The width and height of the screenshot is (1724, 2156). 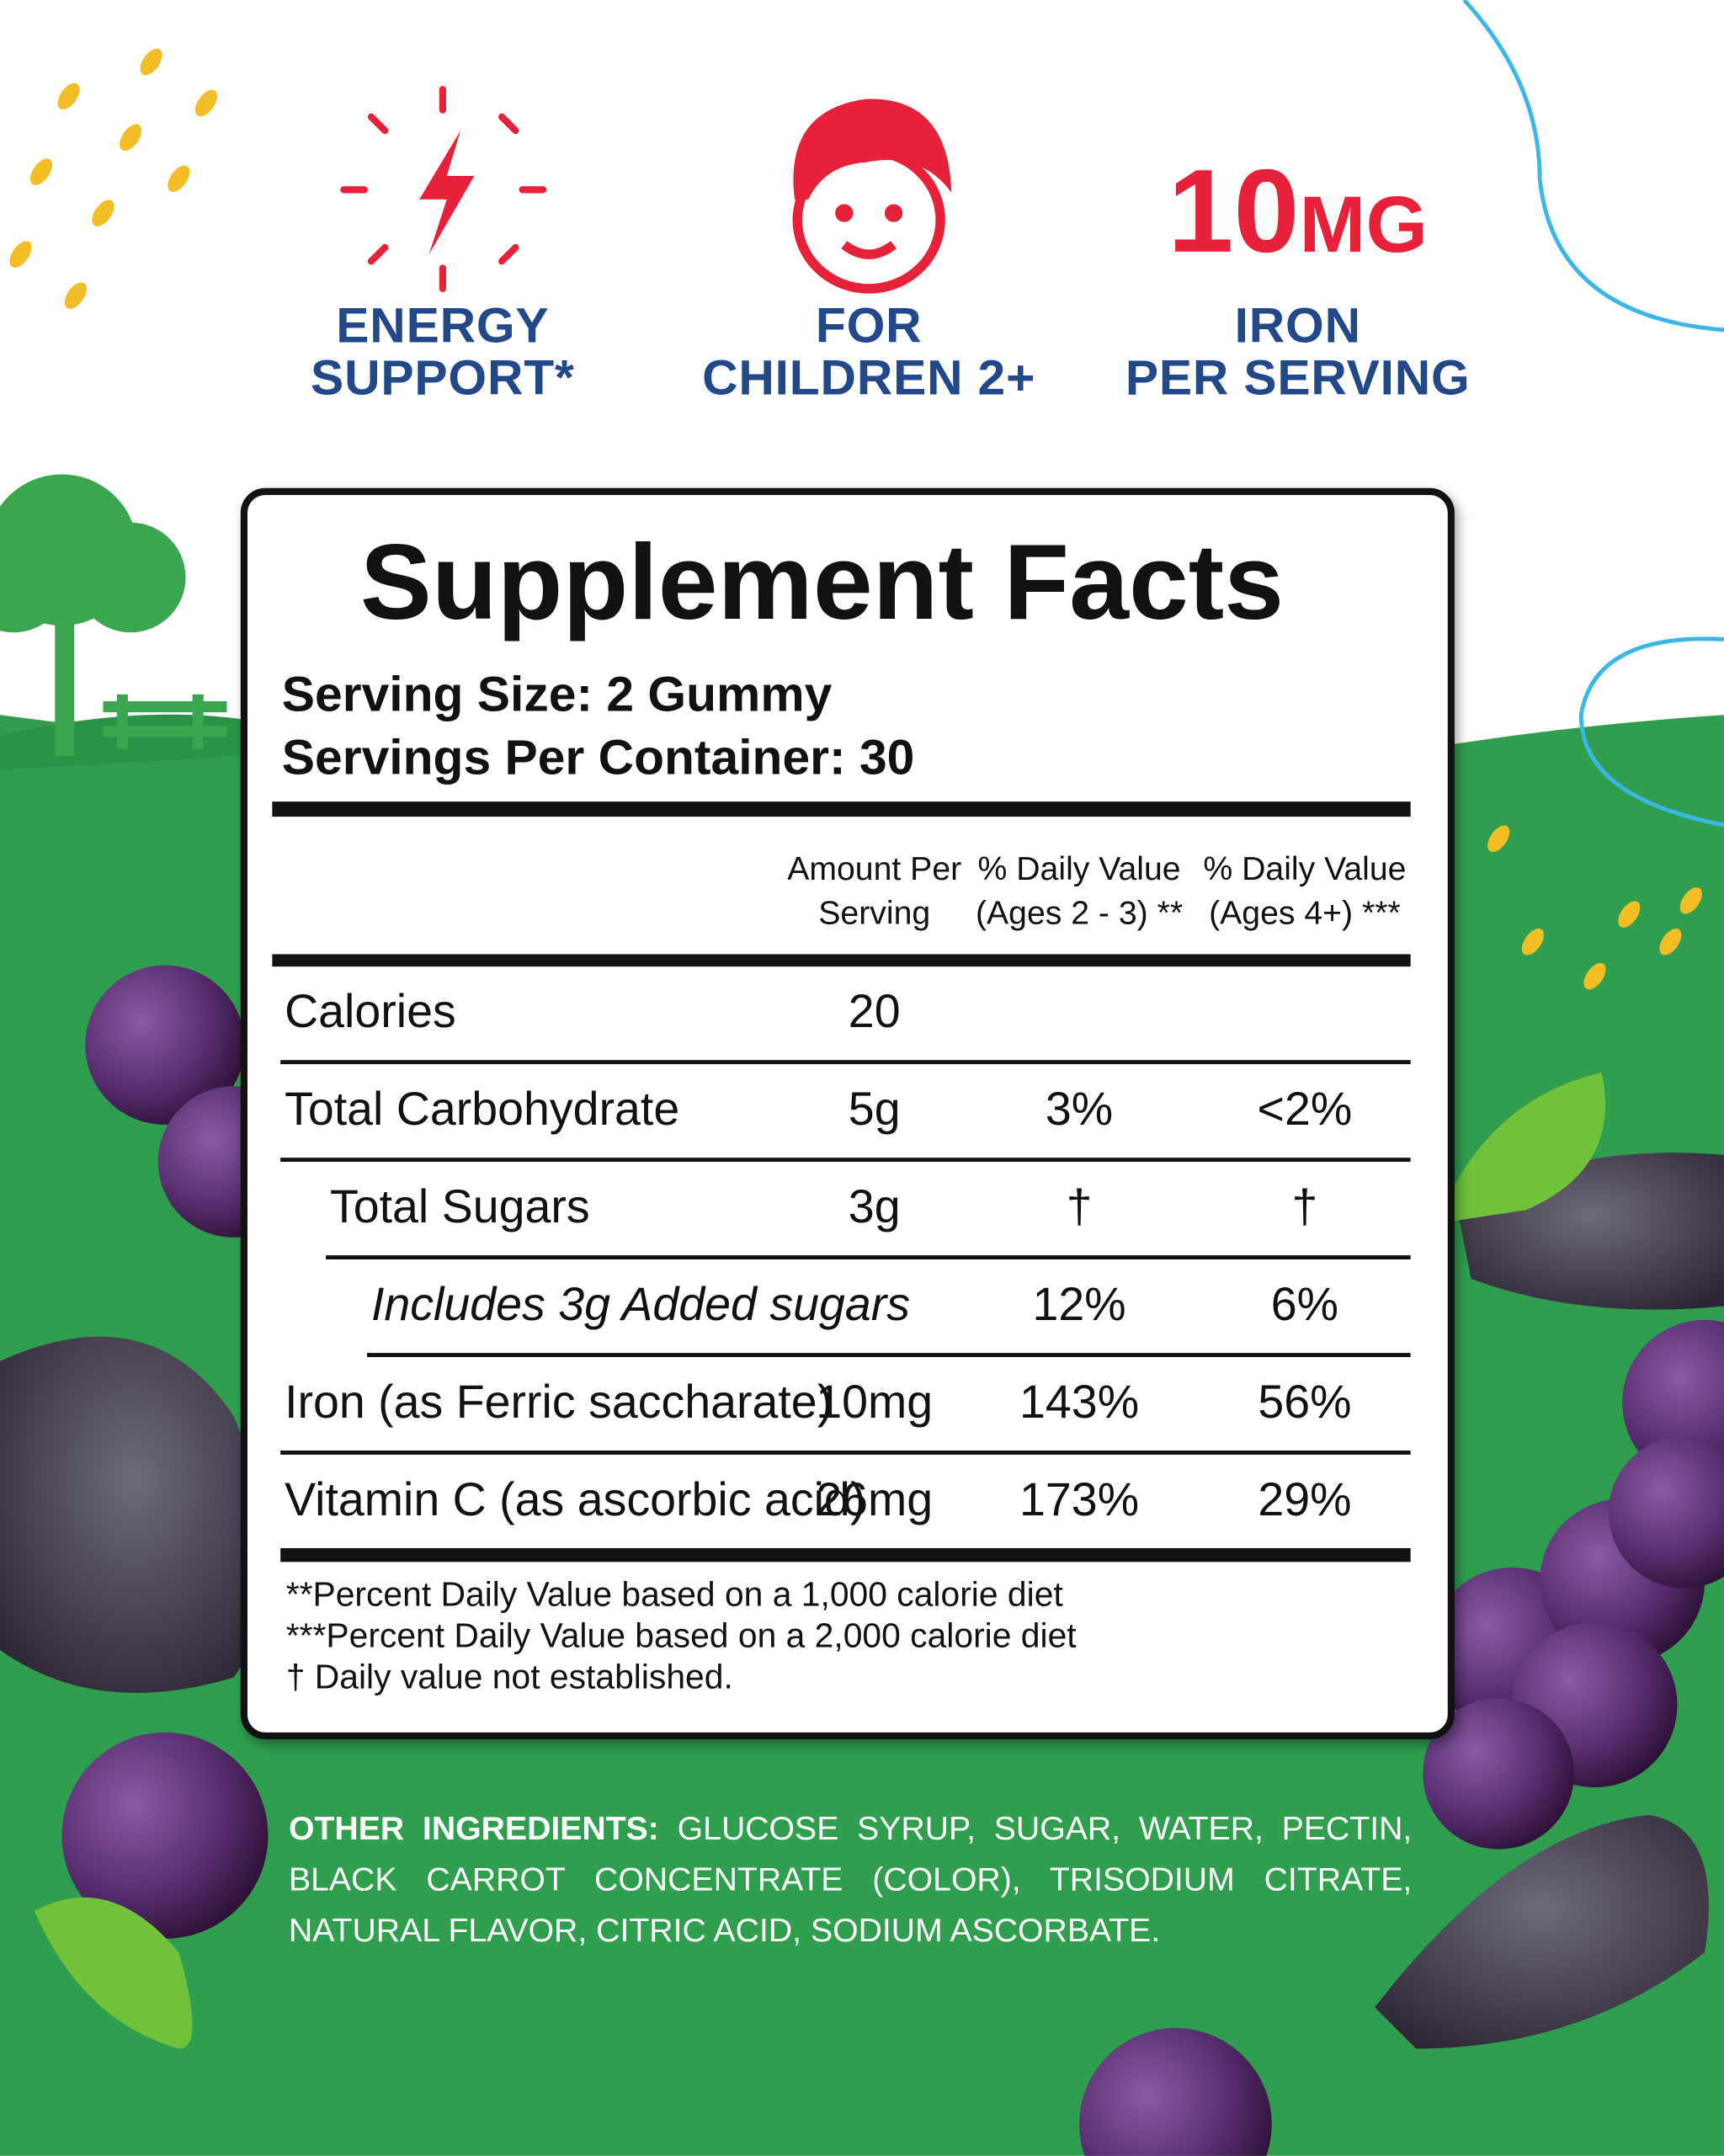 What do you see at coordinates (874, 1110) in the screenshot?
I see `amount: 5g` at bounding box center [874, 1110].